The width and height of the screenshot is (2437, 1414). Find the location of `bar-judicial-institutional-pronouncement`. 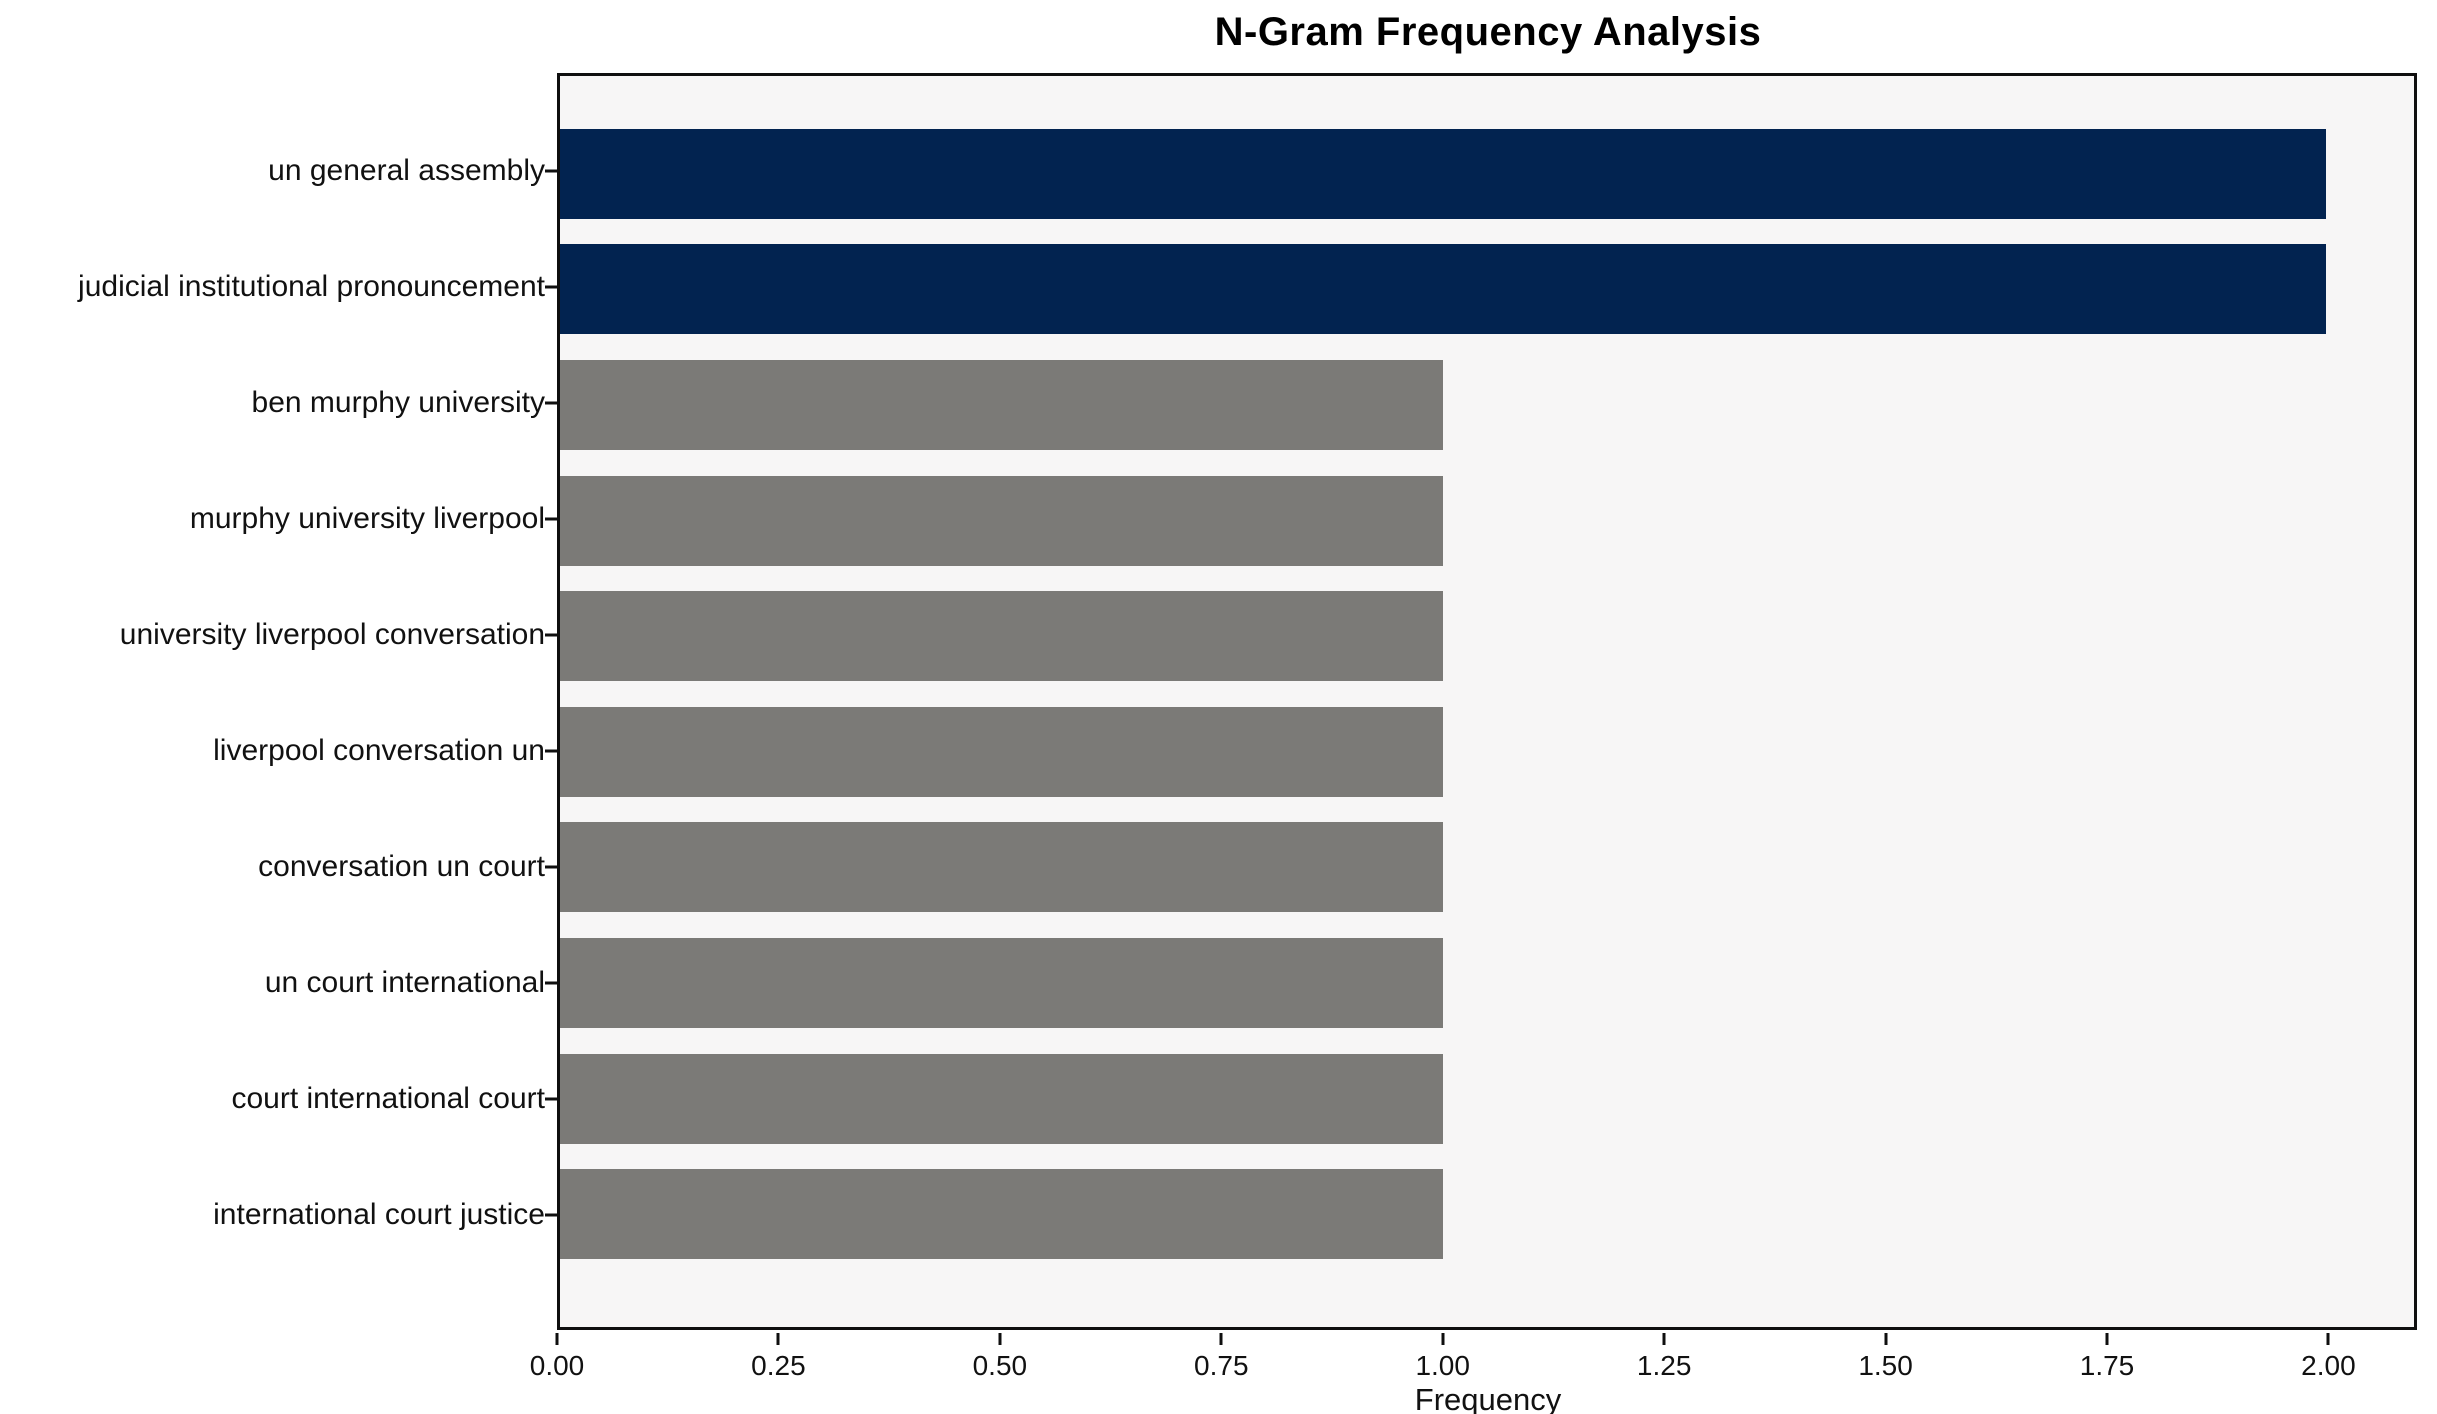

bar-judicial-institutional-pronouncement is located at coordinates (1443, 289).